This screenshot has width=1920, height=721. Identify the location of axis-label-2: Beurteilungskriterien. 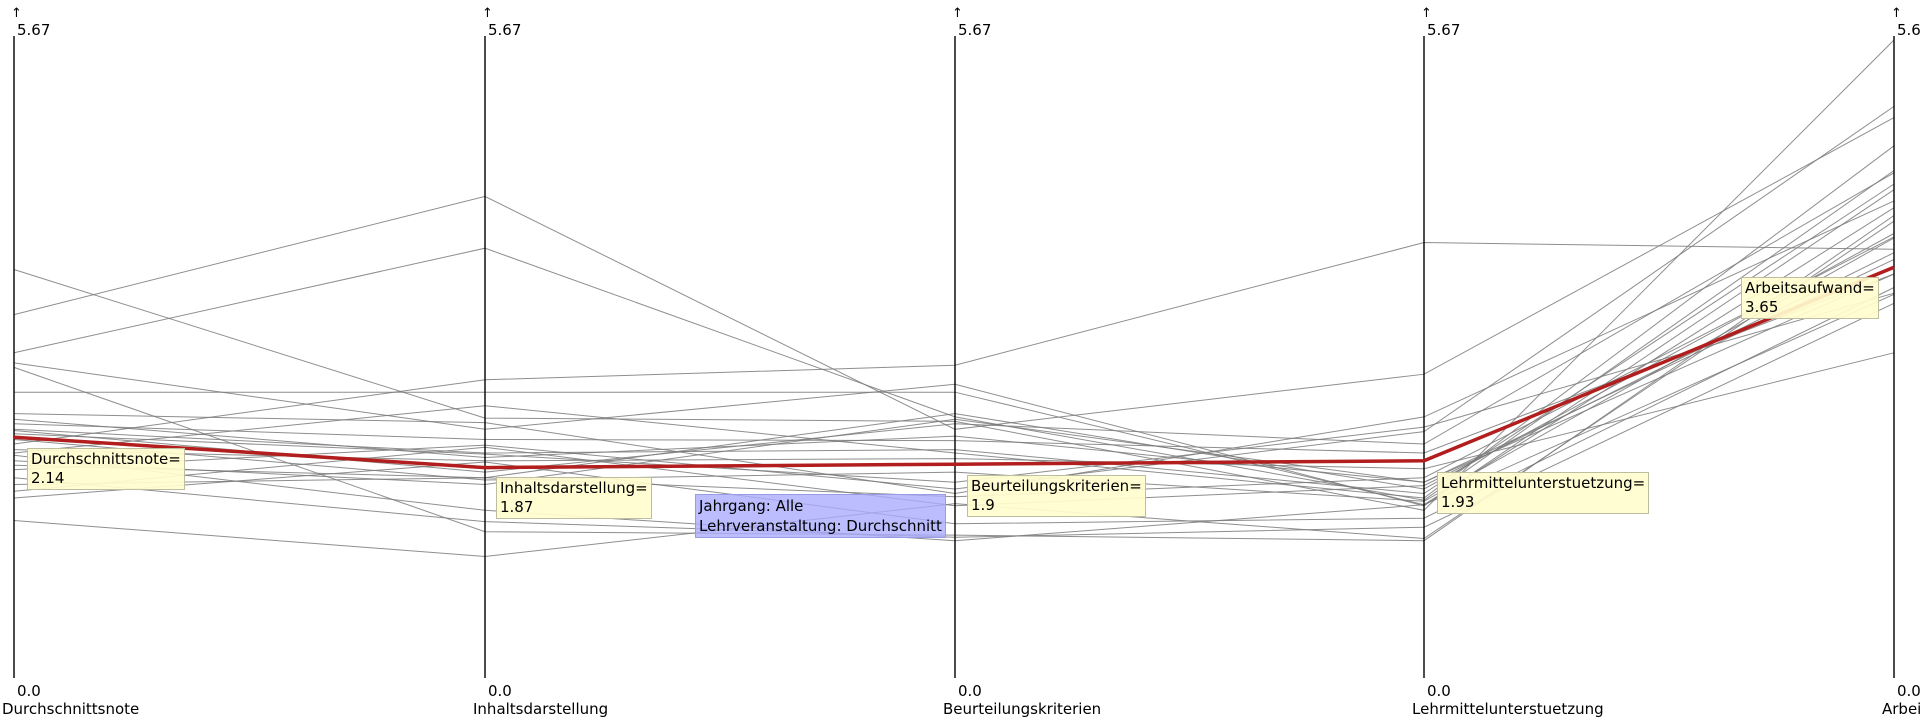
(1022, 709).